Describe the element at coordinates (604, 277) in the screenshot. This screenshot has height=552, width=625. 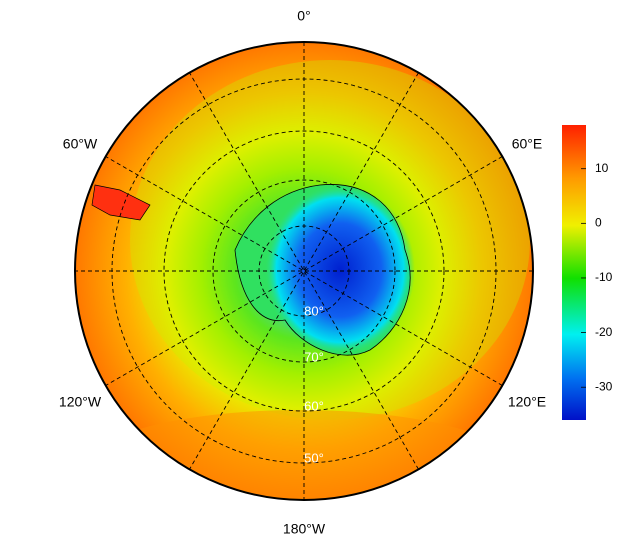
I see `colorbar-label: -10` at that location.